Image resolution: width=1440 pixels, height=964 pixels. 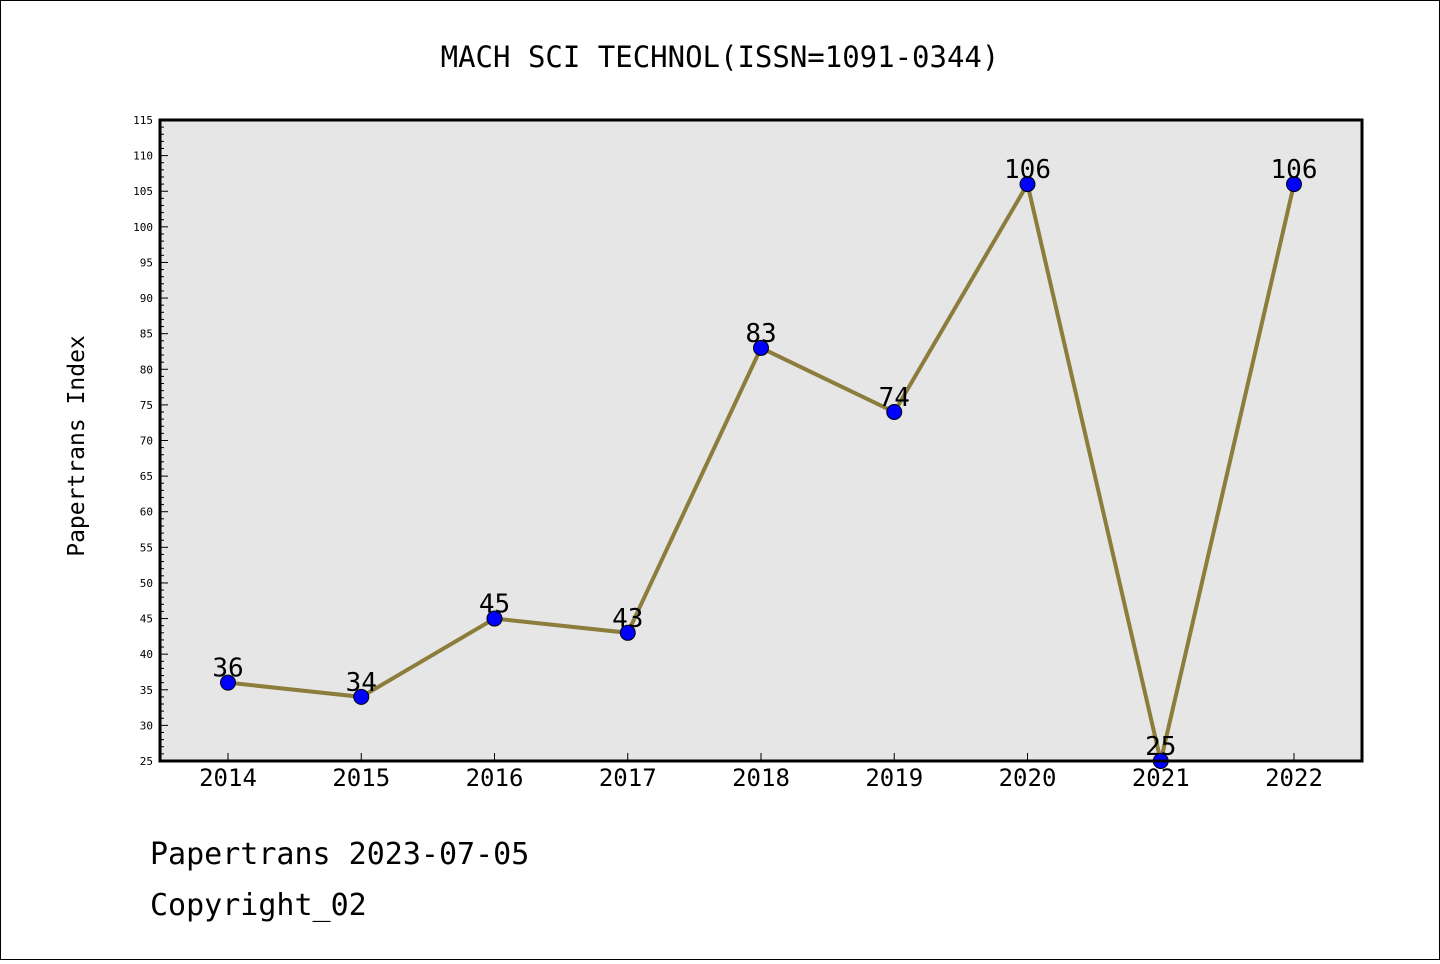 I want to click on y-tick-label: 25, so click(x=146, y=761).